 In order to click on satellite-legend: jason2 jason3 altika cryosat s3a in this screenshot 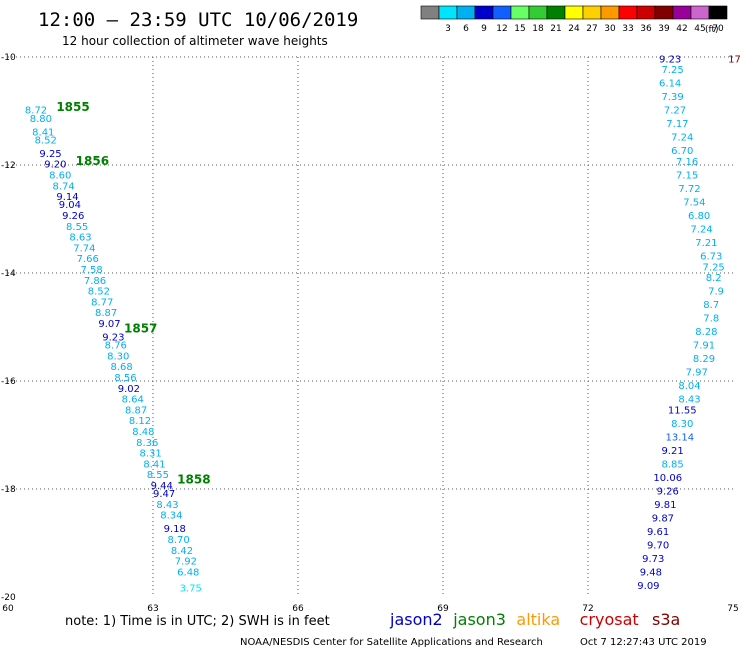, I will do `click(534, 619)`.